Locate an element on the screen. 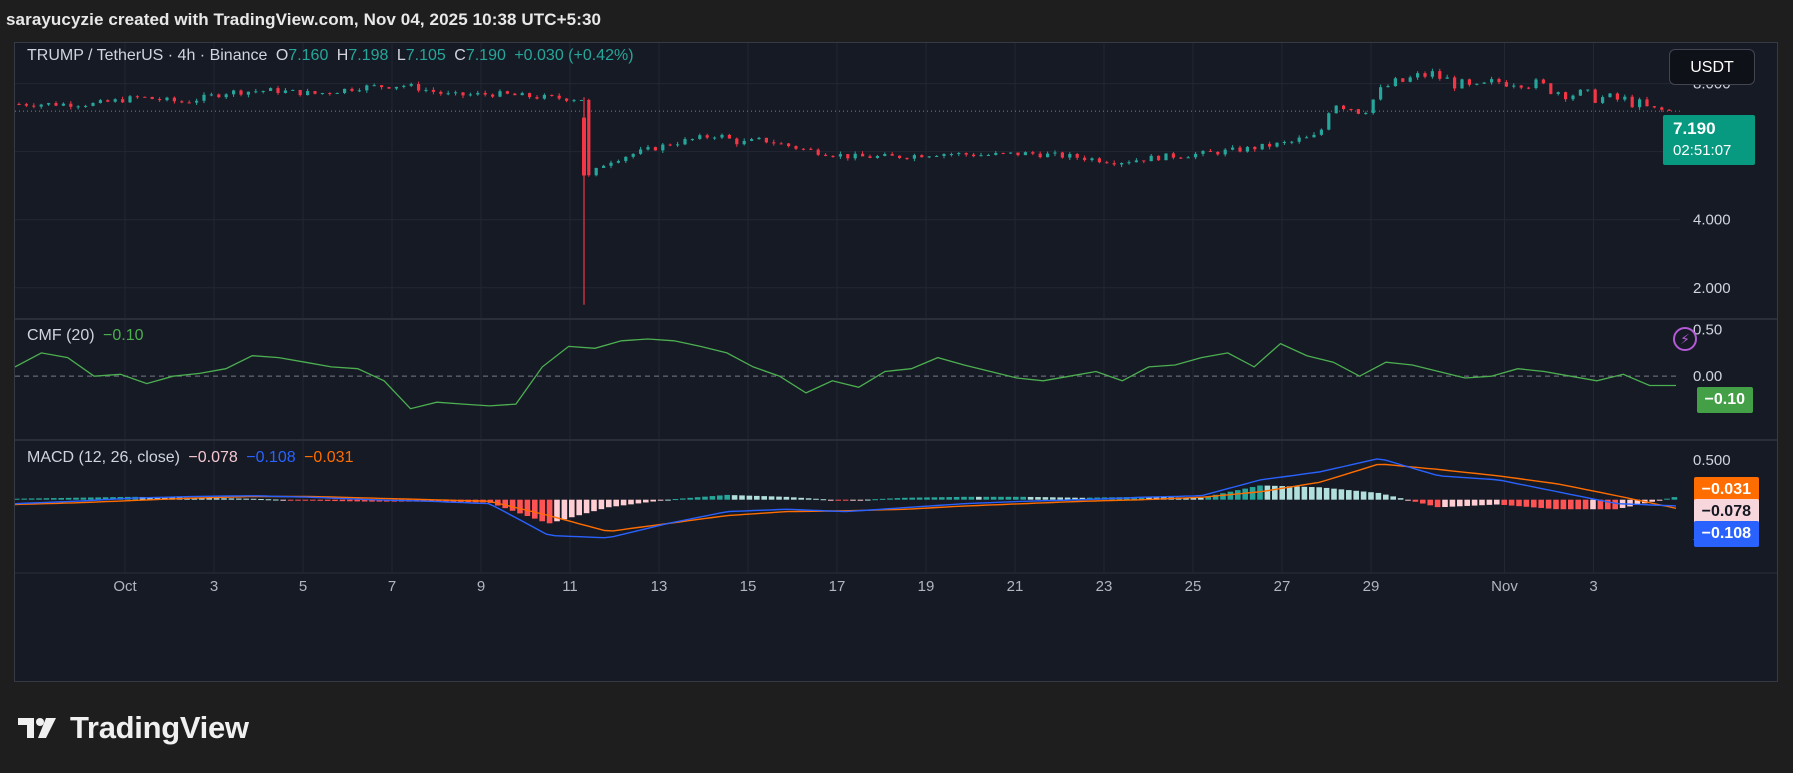 The height and width of the screenshot is (773, 1793). high-value: 7.198 is located at coordinates (368, 55).